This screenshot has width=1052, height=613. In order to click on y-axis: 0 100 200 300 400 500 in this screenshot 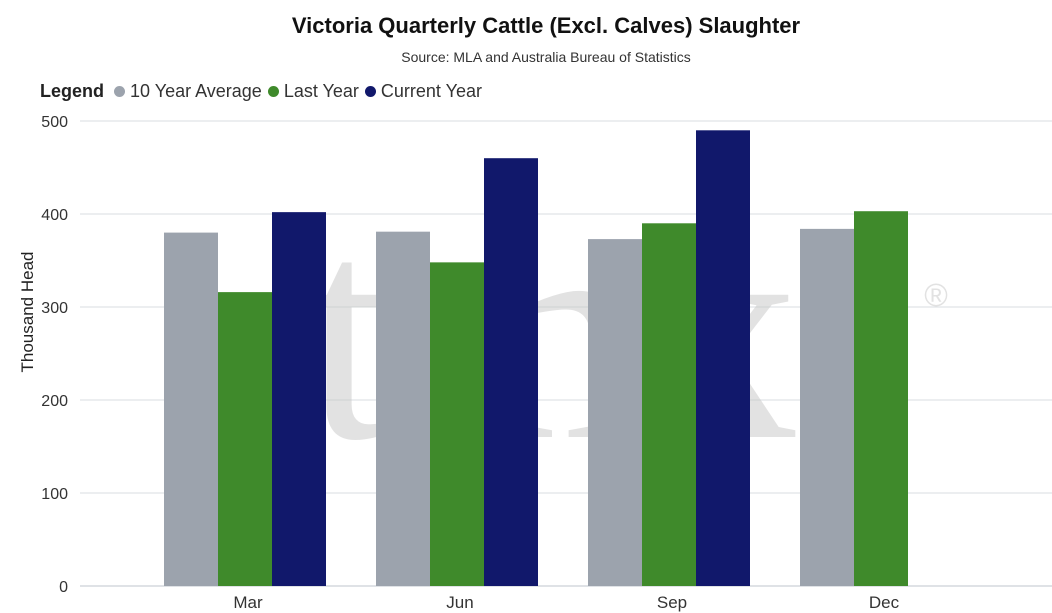, I will do `click(54, 355)`.